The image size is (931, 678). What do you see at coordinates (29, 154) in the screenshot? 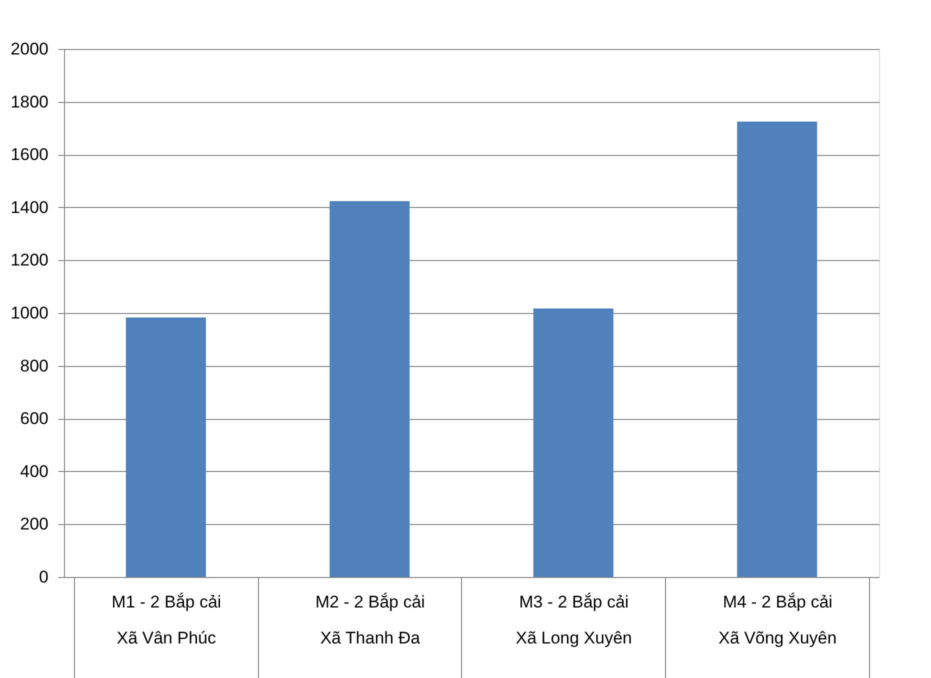
I see `y-tick-label: 1600` at bounding box center [29, 154].